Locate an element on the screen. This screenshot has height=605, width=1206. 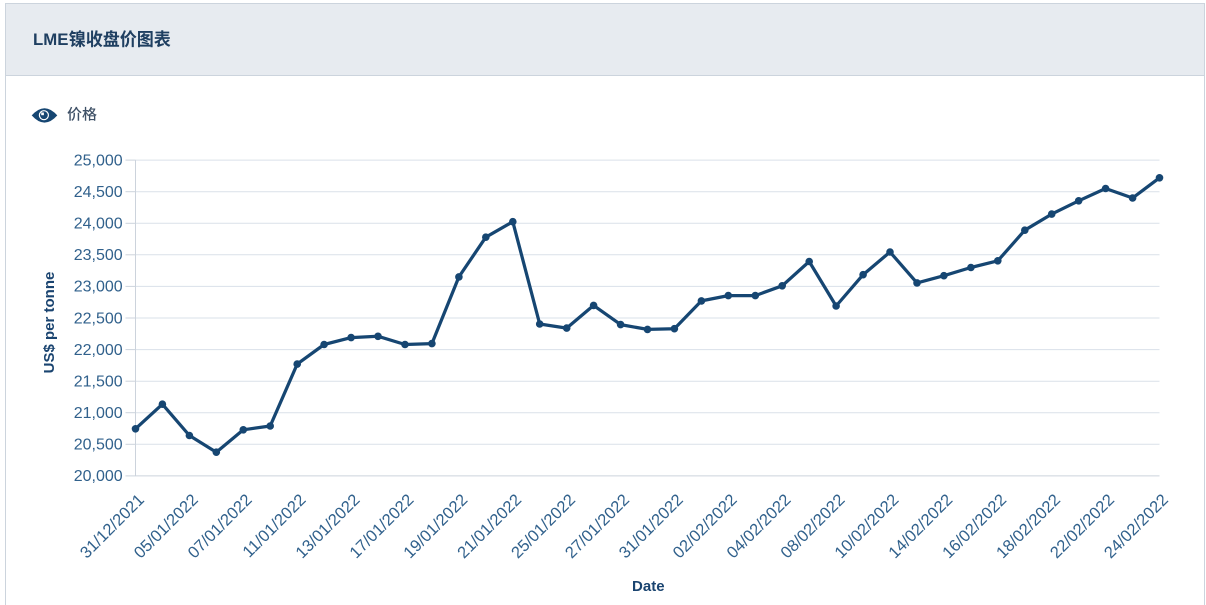
svg-text: 24,000 is located at coordinates (98, 224).